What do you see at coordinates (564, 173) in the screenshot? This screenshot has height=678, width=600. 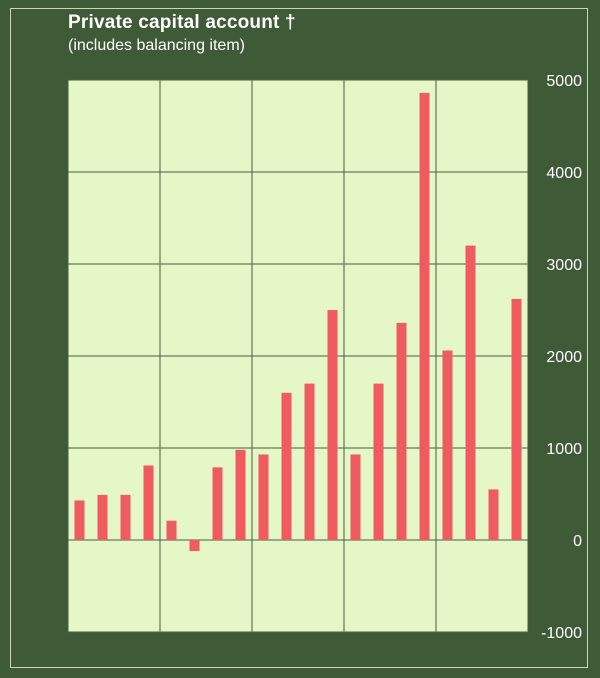 I see `y-tick-label: 4000` at bounding box center [564, 173].